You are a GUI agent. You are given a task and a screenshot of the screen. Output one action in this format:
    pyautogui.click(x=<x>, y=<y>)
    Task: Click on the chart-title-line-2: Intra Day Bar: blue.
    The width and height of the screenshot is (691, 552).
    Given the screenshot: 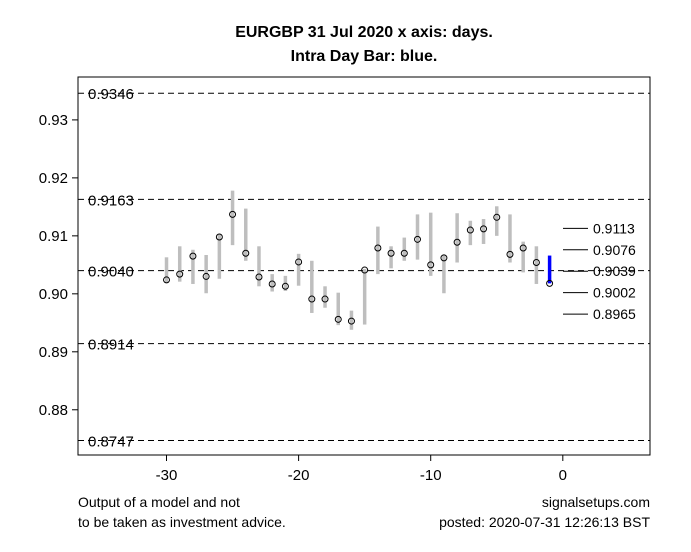 What is the action you would take?
    pyautogui.click(x=364, y=56)
    